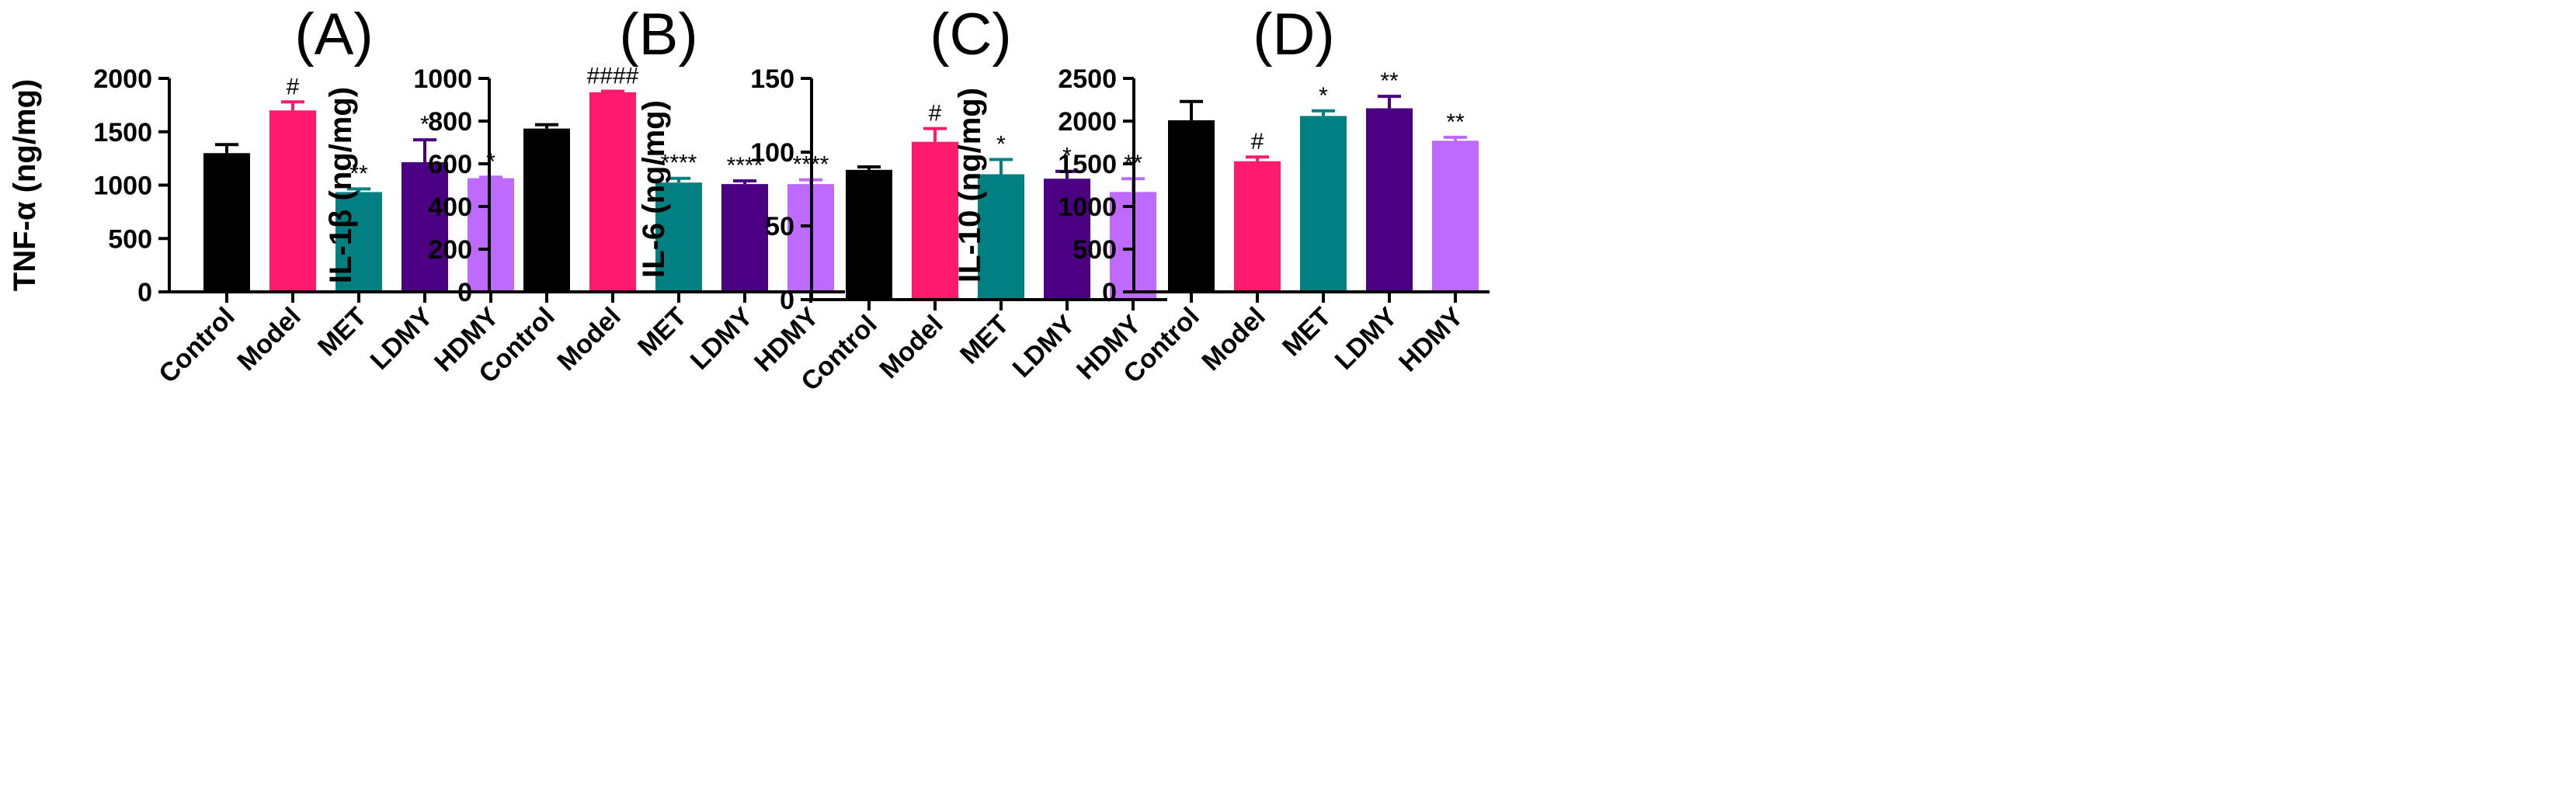 This screenshot has height=791, width=2576. Describe the element at coordinates (658, 35) in the screenshot. I see `panel-2-title: (B)` at that location.